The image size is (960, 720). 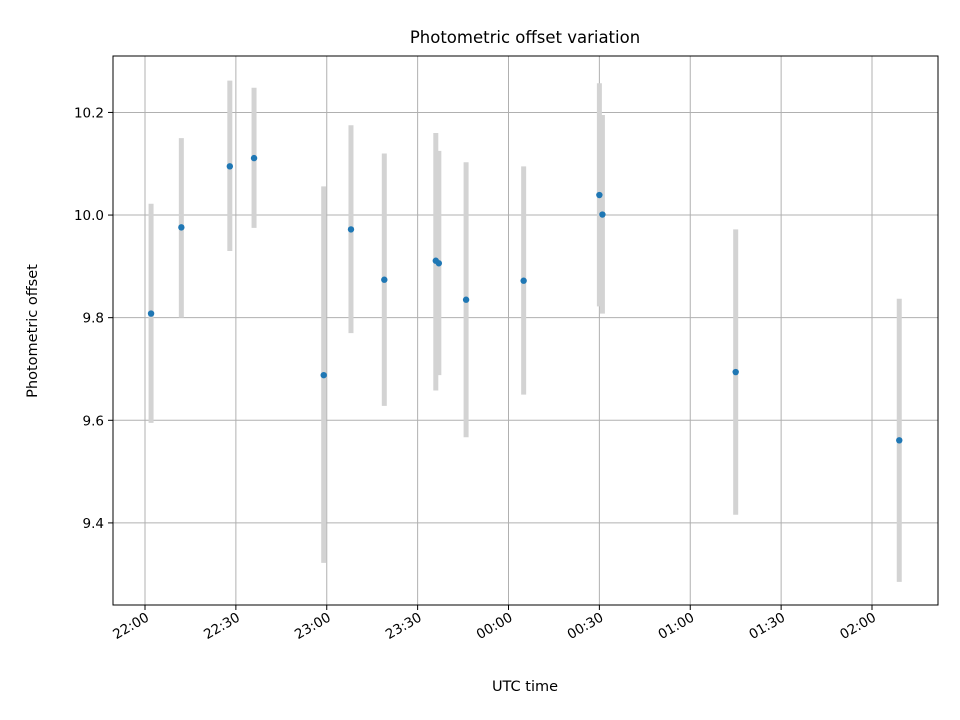 What do you see at coordinates (525, 37) in the screenshot?
I see `chart-title: Photometric offset variation` at bounding box center [525, 37].